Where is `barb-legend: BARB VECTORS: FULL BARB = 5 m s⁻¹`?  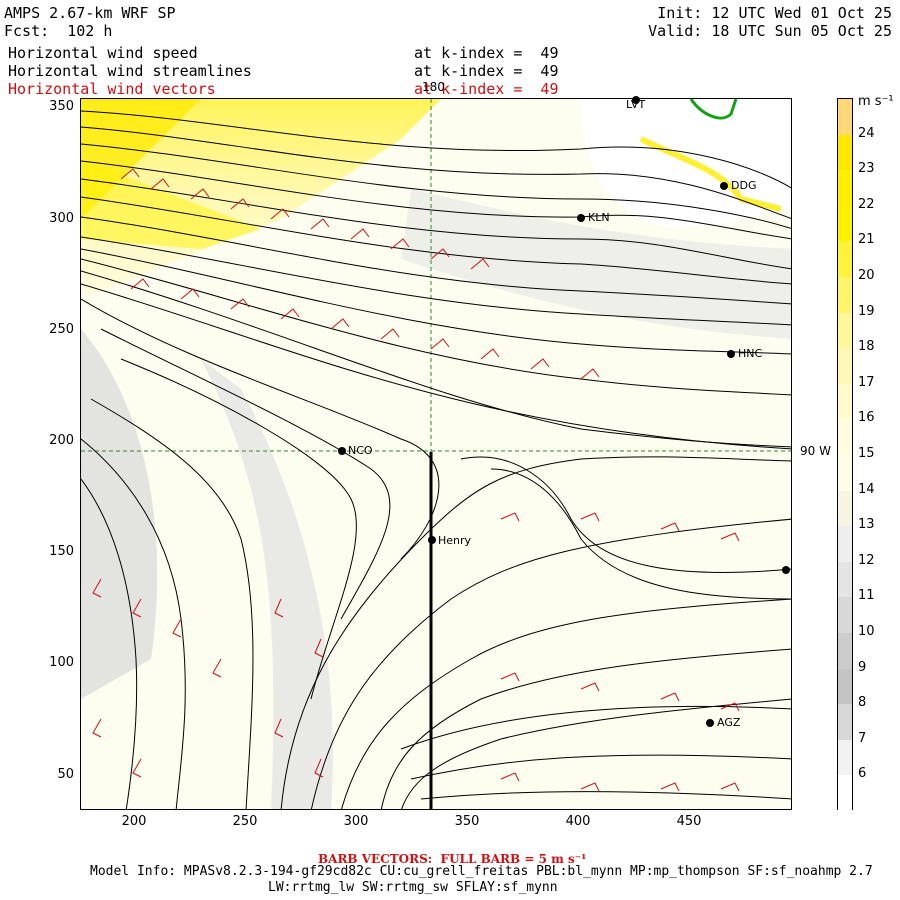 barb-legend: BARB VECTORS: FULL BARB = 5 m s⁻¹ is located at coordinates (452, 859).